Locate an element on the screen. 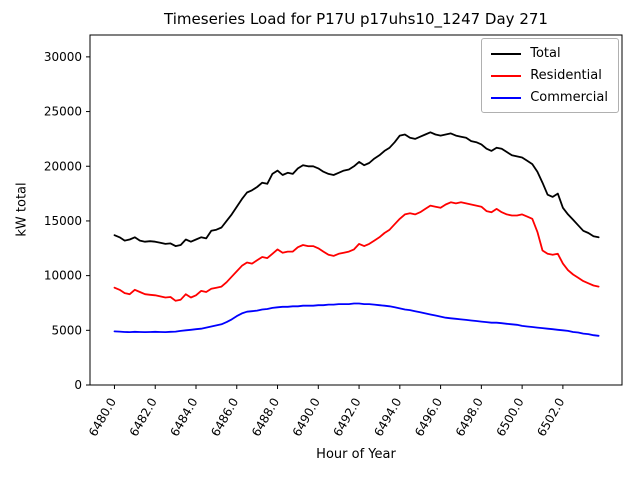 The height and width of the screenshot is (480, 640). y-axis-label: kW total is located at coordinates (22, 209).